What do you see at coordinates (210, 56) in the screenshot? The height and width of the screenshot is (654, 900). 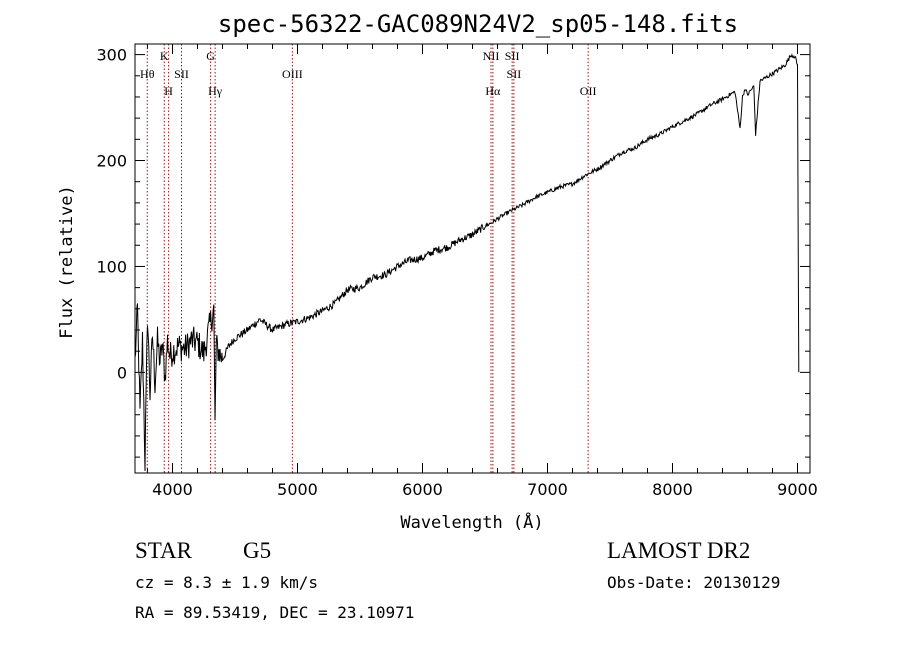 I see `spectral-line-label: G` at bounding box center [210, 56].